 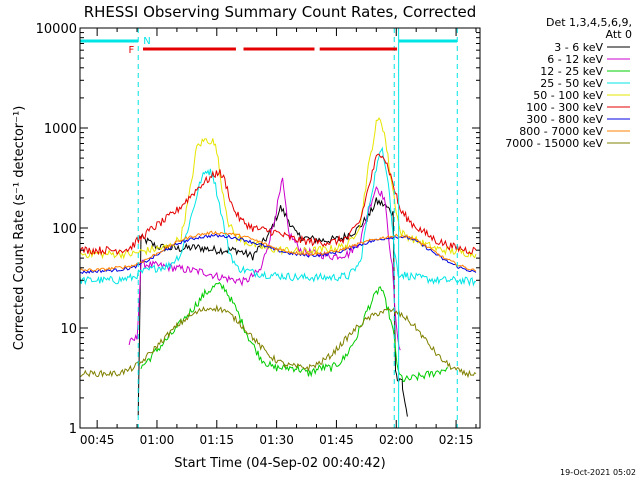 I want to click on flare-flag-label: F, so click(x=131, y=50).